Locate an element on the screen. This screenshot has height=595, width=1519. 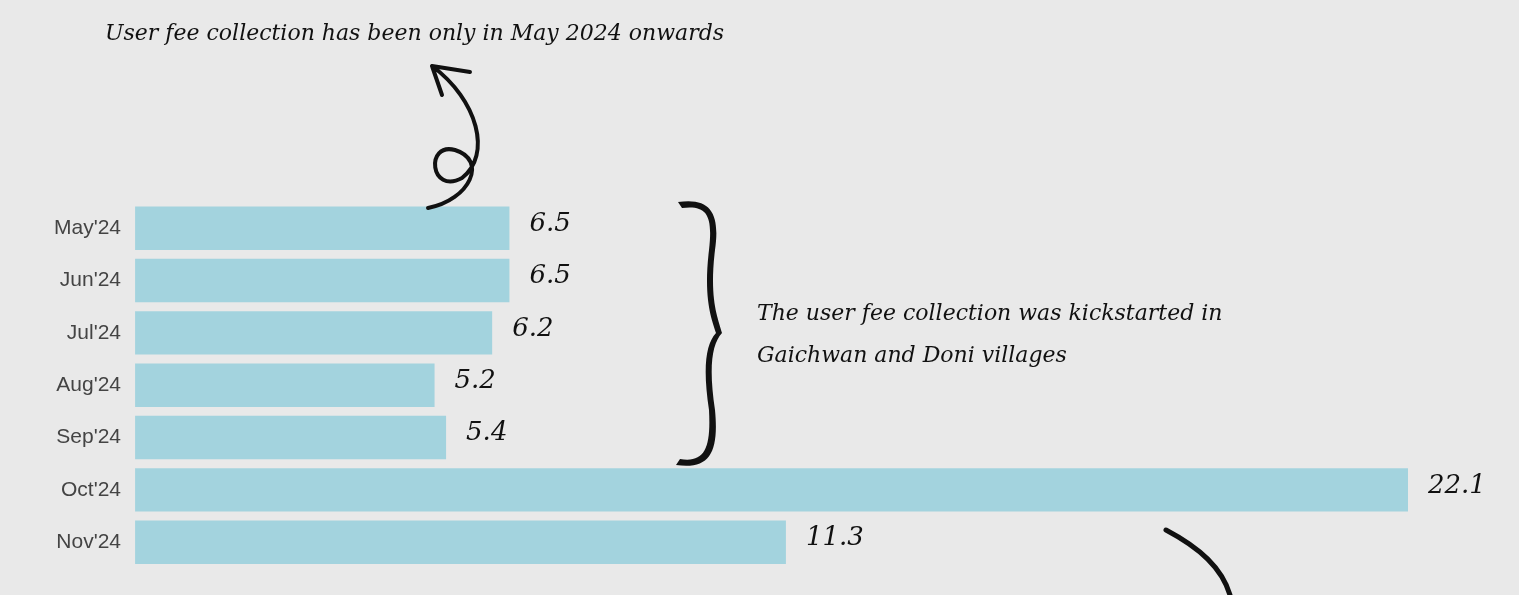
y-tick-label: Sep'24 is located at coordinates (89, 436).